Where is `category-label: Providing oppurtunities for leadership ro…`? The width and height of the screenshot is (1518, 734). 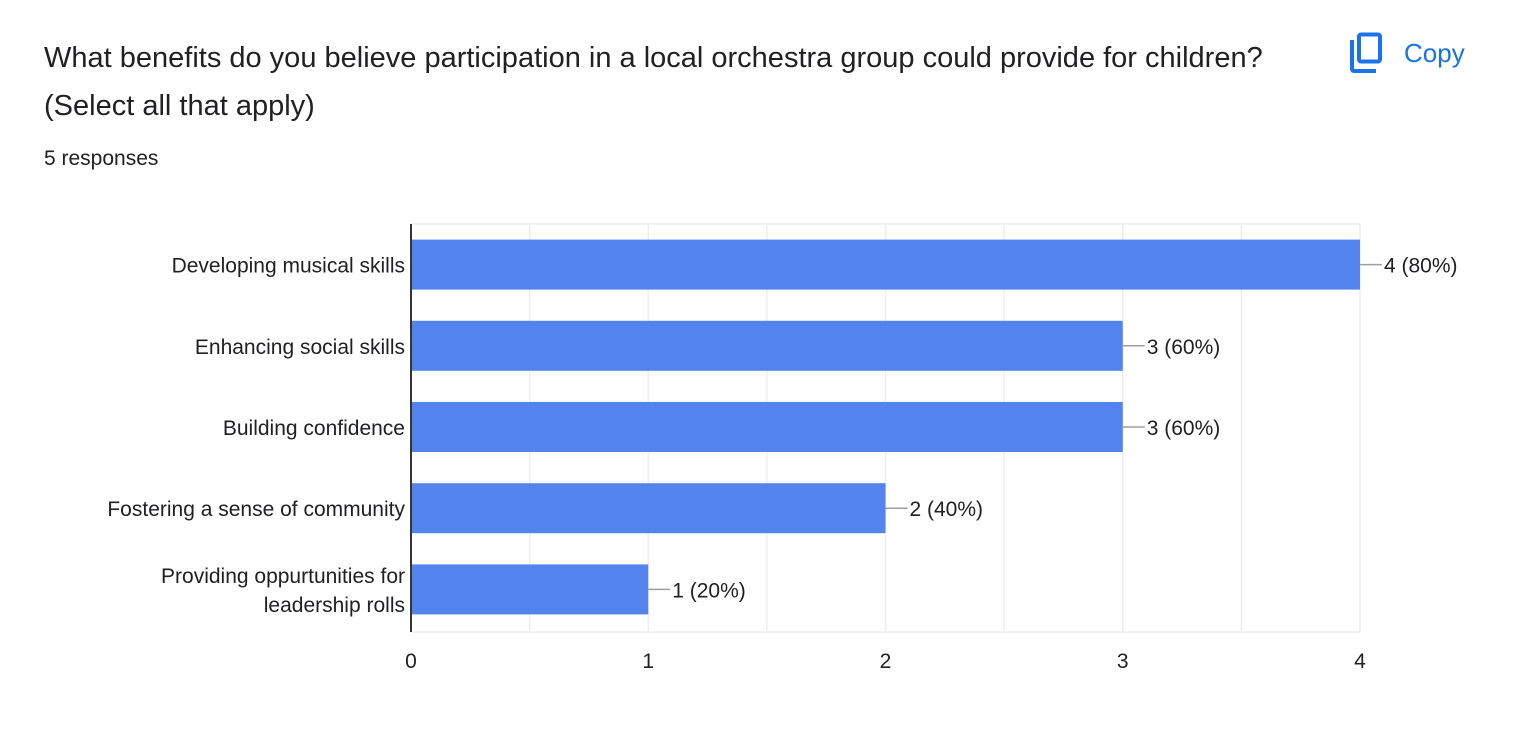 category-label: Providing oppurtunities for leadership ro… is located at coordinates (283, 591).